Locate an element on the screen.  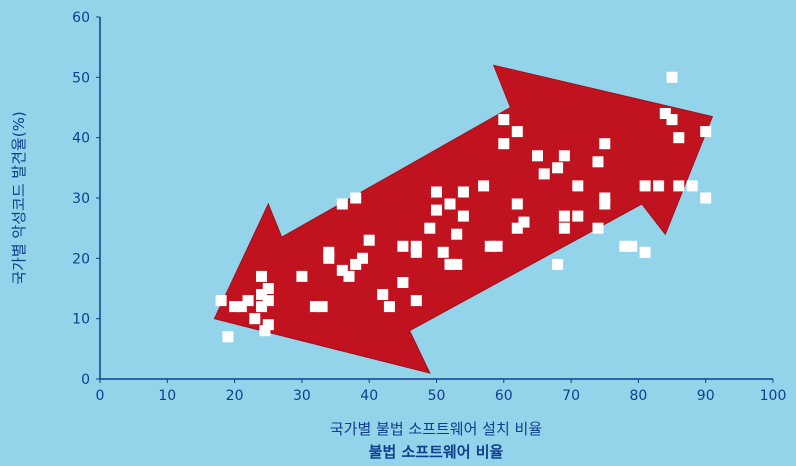
y-tick-label: 30 is located at coordinates (81, 199).